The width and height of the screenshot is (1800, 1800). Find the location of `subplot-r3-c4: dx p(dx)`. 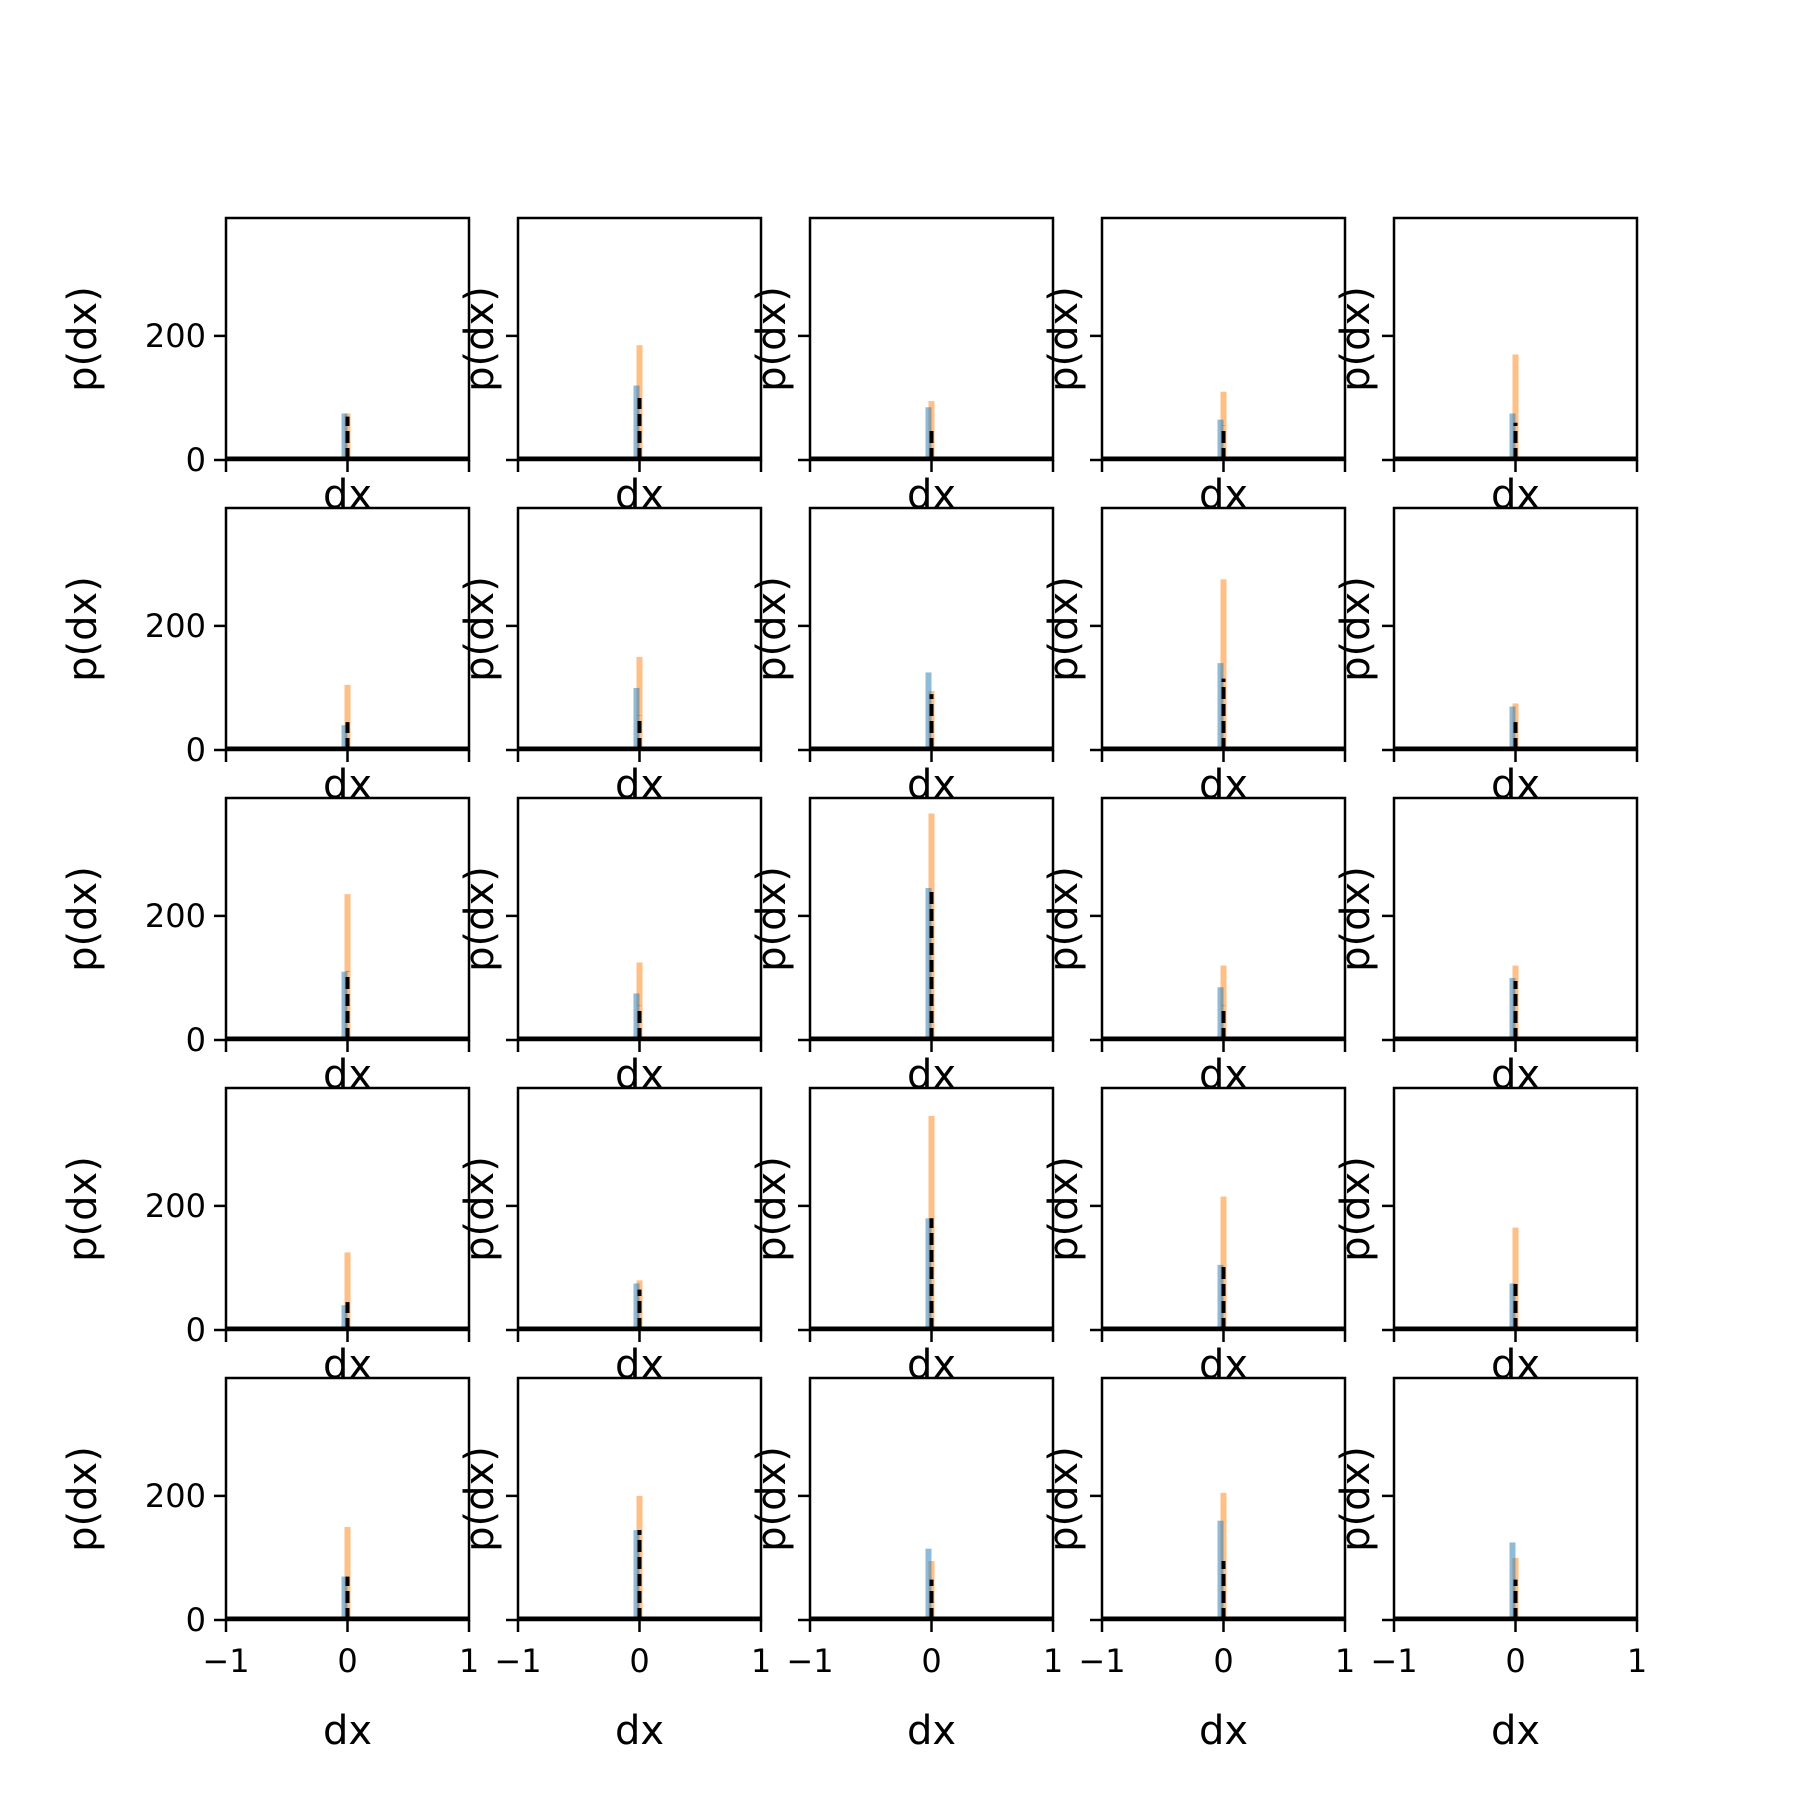

subplot-r3-c4: dx p(dx) is located at coordinates (1194, 947).